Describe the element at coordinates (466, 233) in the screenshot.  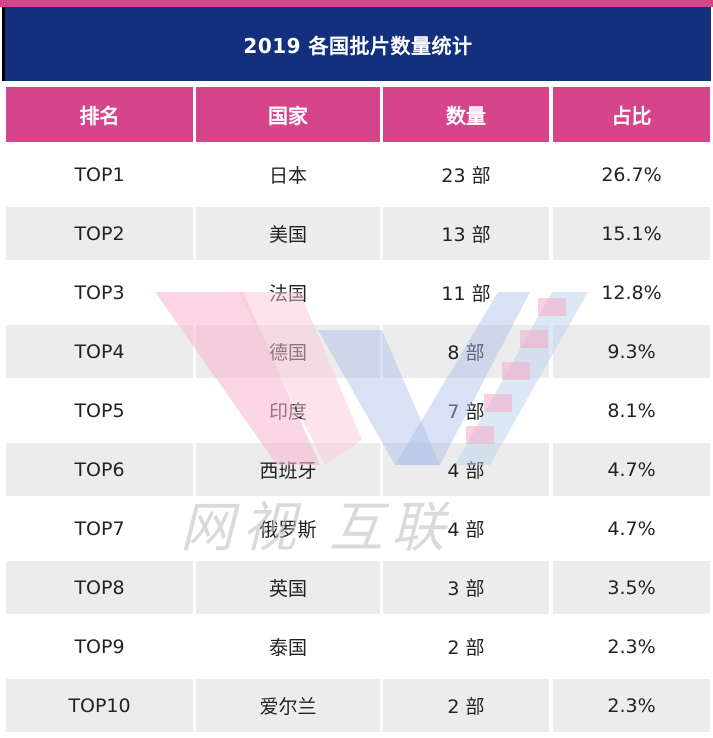
I see `cell-count: 13 部` at that location.